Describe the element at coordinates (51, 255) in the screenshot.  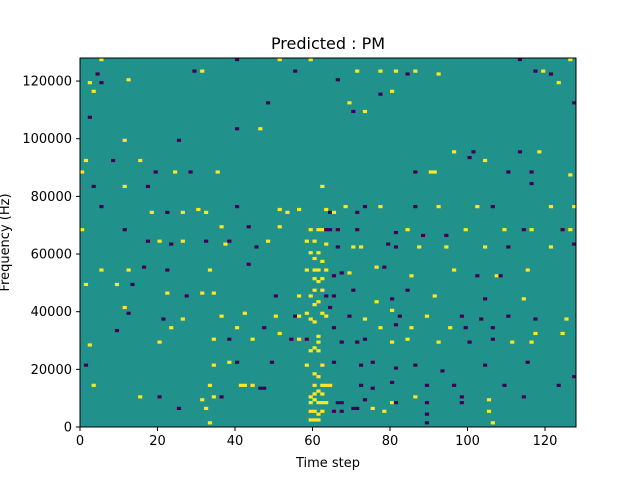
I see `y-tick-label: 60000` at that location.